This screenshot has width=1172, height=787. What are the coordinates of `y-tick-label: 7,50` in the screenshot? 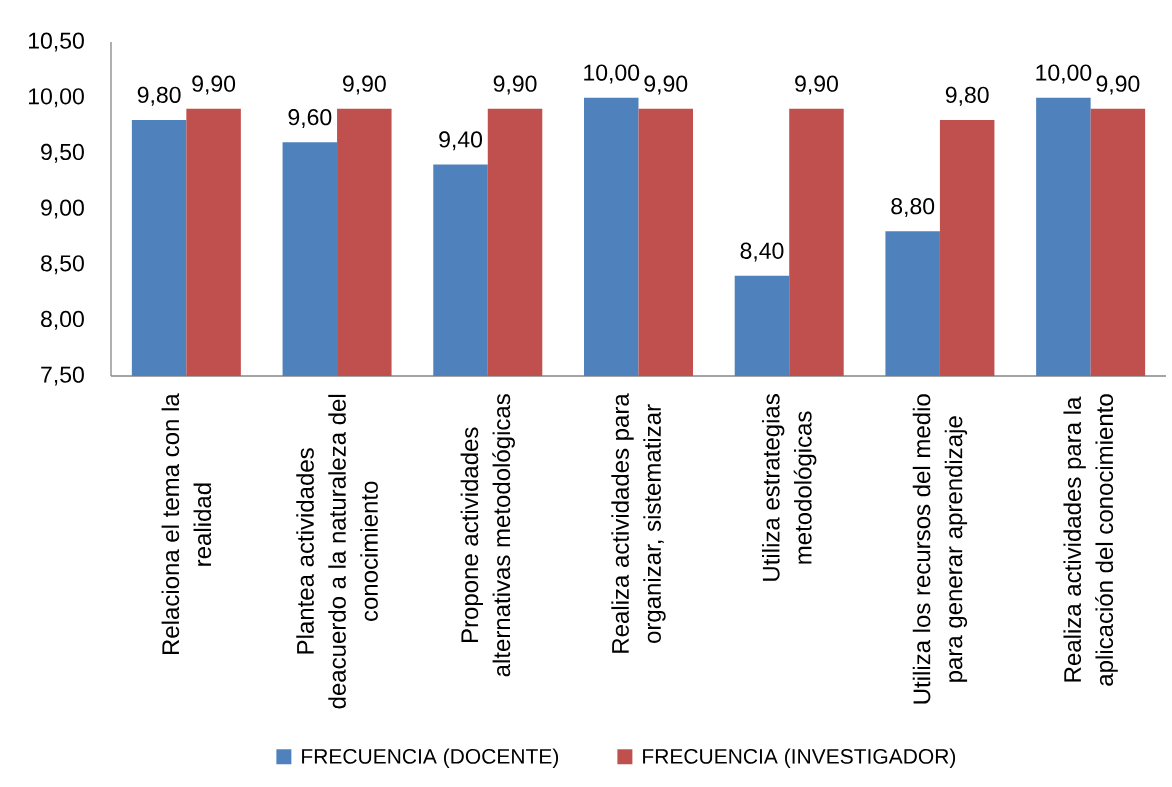 It's located at (62, 376).